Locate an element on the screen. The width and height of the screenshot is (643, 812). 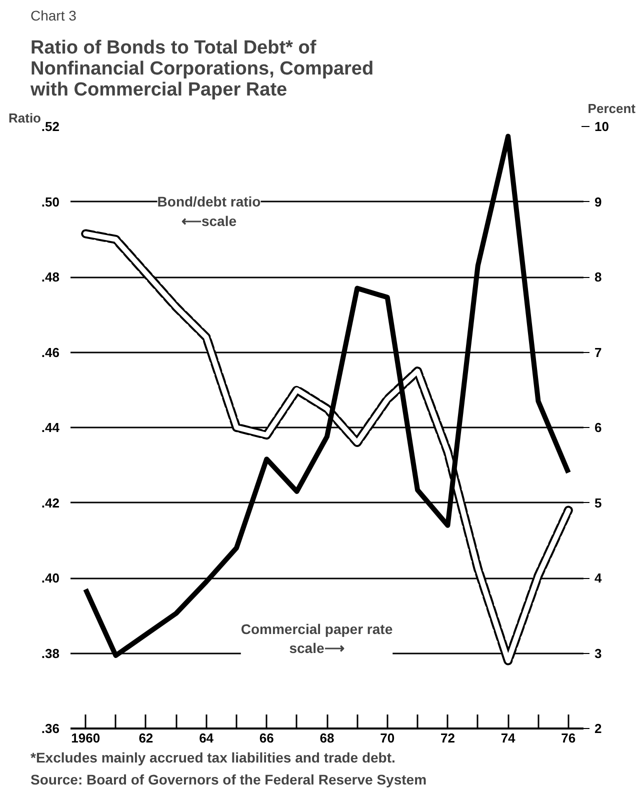
annotation: Commercial paper rate scale⟶ is located at coordinates (316, 638).